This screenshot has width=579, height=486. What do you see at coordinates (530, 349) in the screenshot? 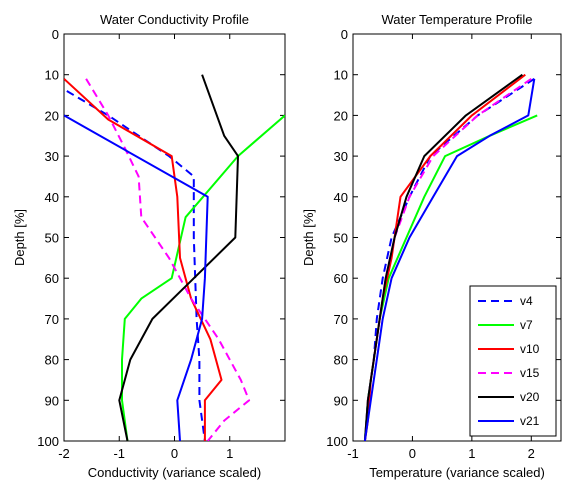
I see `legend-label-v10: v10` at bounding box center [530, 349].